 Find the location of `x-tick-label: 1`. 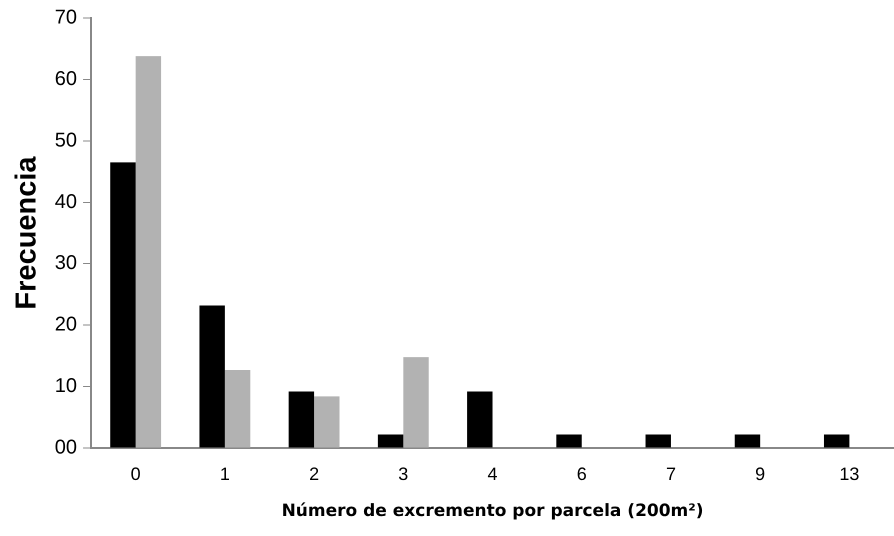

x-tick-label: 1 is located at coordinates (225, 474).